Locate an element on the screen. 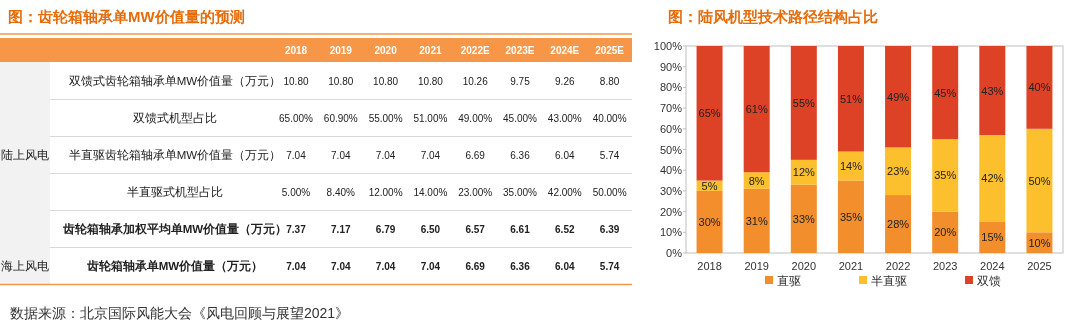 This screenshot has height=330, width=1080. y-tick-label: 50% is located at coordinates (671, 149).